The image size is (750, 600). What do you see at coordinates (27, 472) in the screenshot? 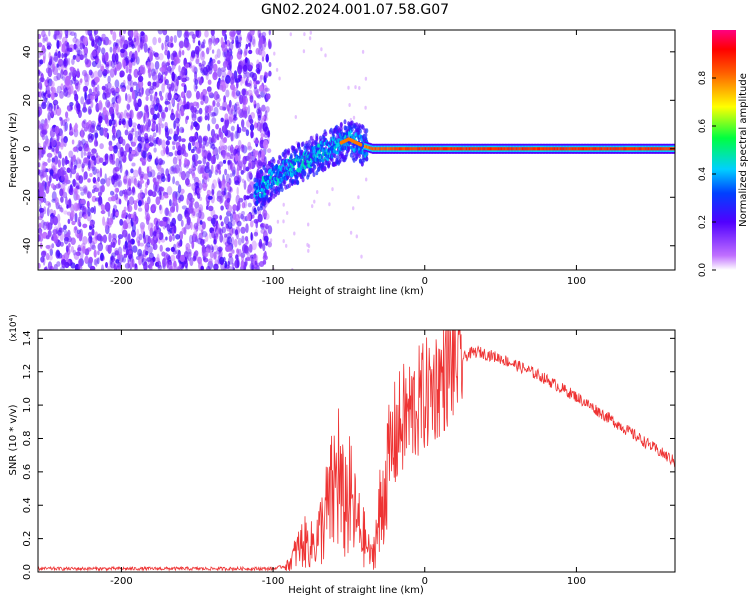
I see `y-tick-label: 0.6` at bounding box center [27, 472].